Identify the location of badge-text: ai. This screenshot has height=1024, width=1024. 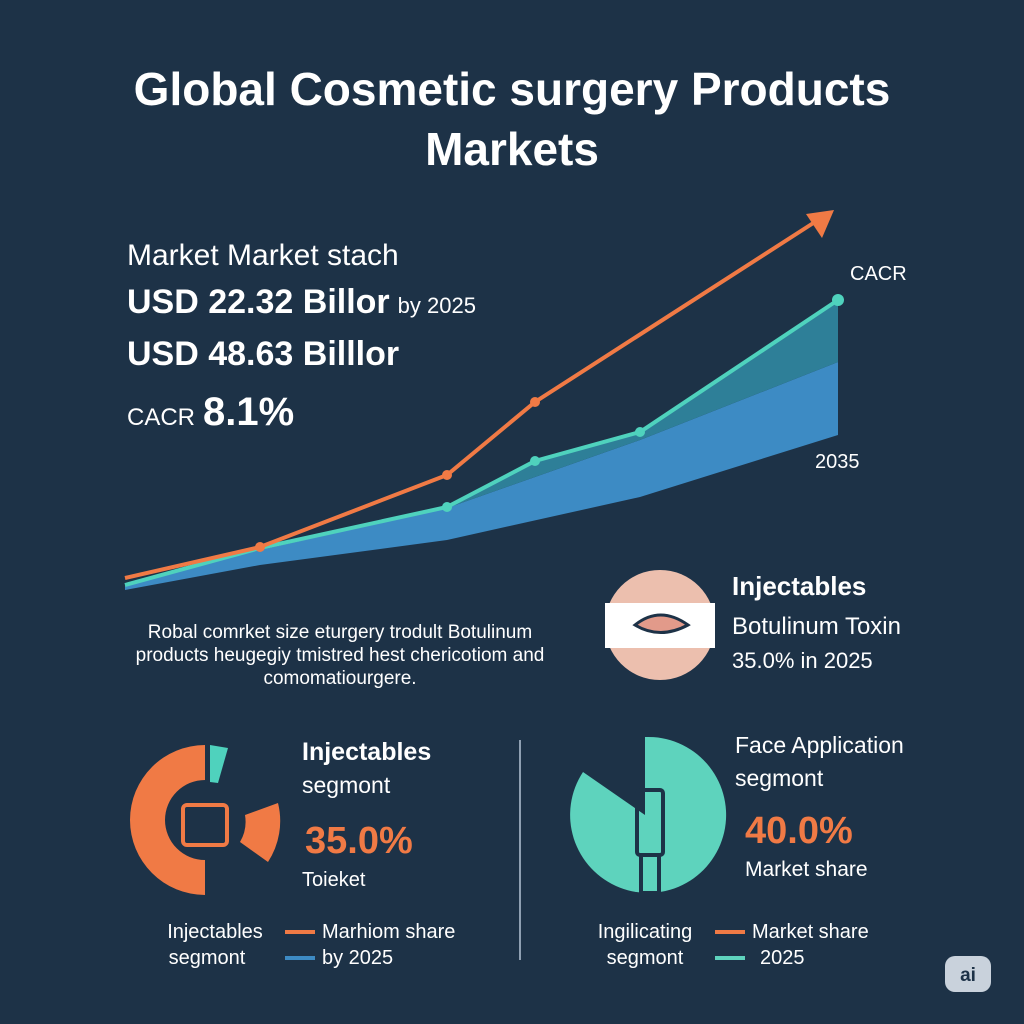
(968, 975).